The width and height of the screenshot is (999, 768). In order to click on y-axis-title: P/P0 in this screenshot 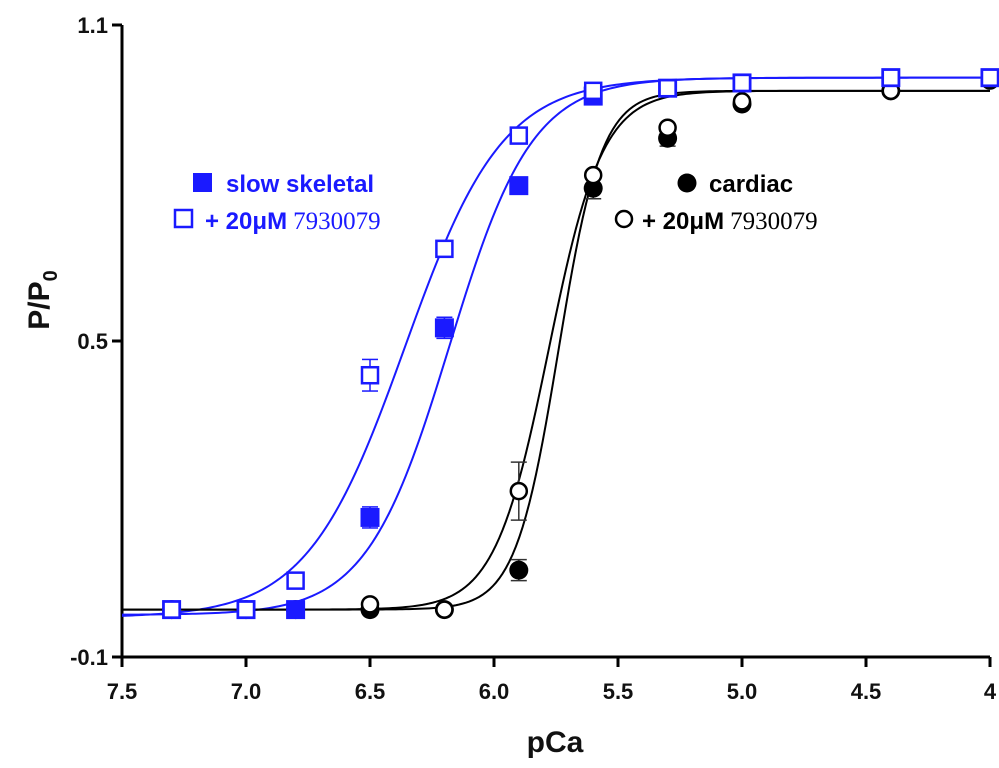, I will do `click(42, 299)`.